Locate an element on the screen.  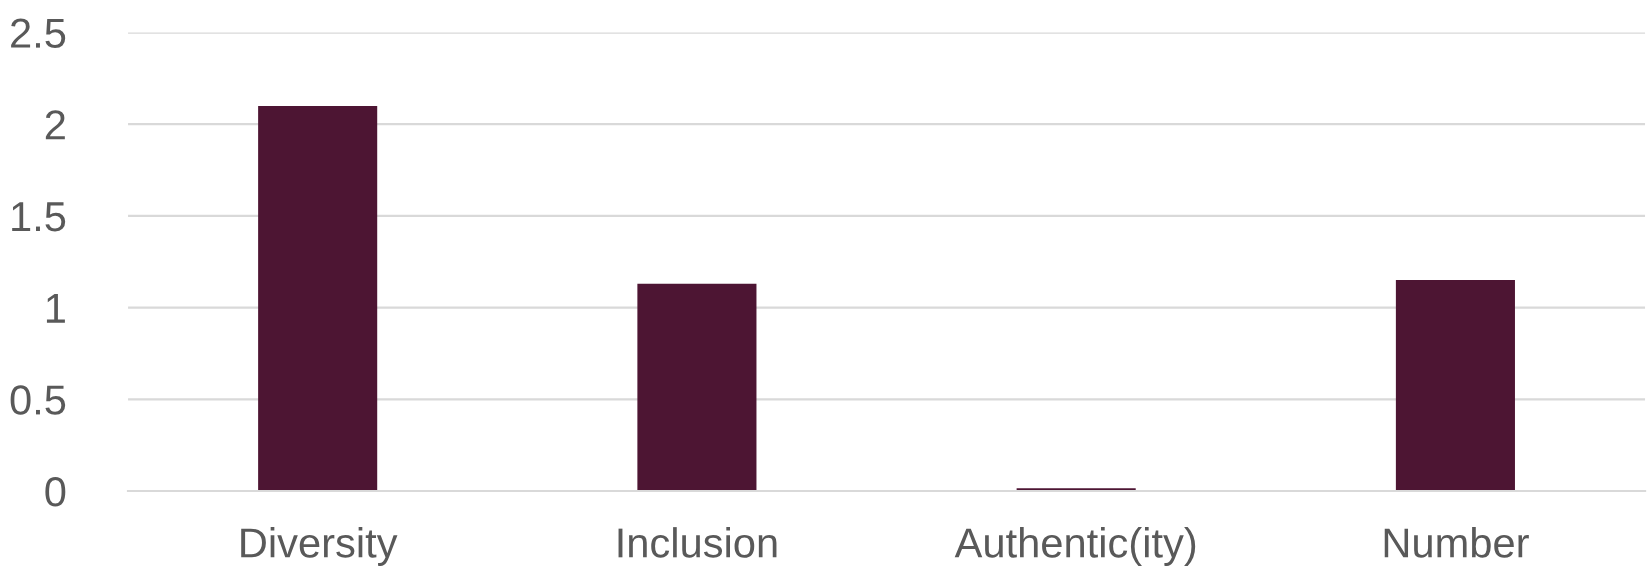
y-tick-label: 1.5 is located at coordinates (39, 217).